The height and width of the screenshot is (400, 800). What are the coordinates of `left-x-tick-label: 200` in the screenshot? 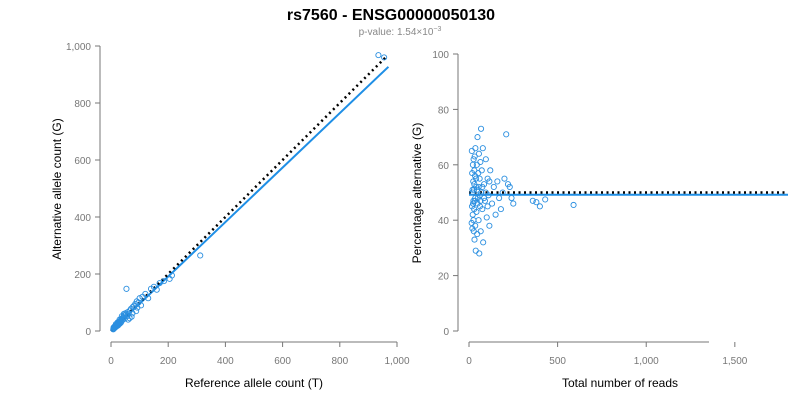 It's located at (168, 361).